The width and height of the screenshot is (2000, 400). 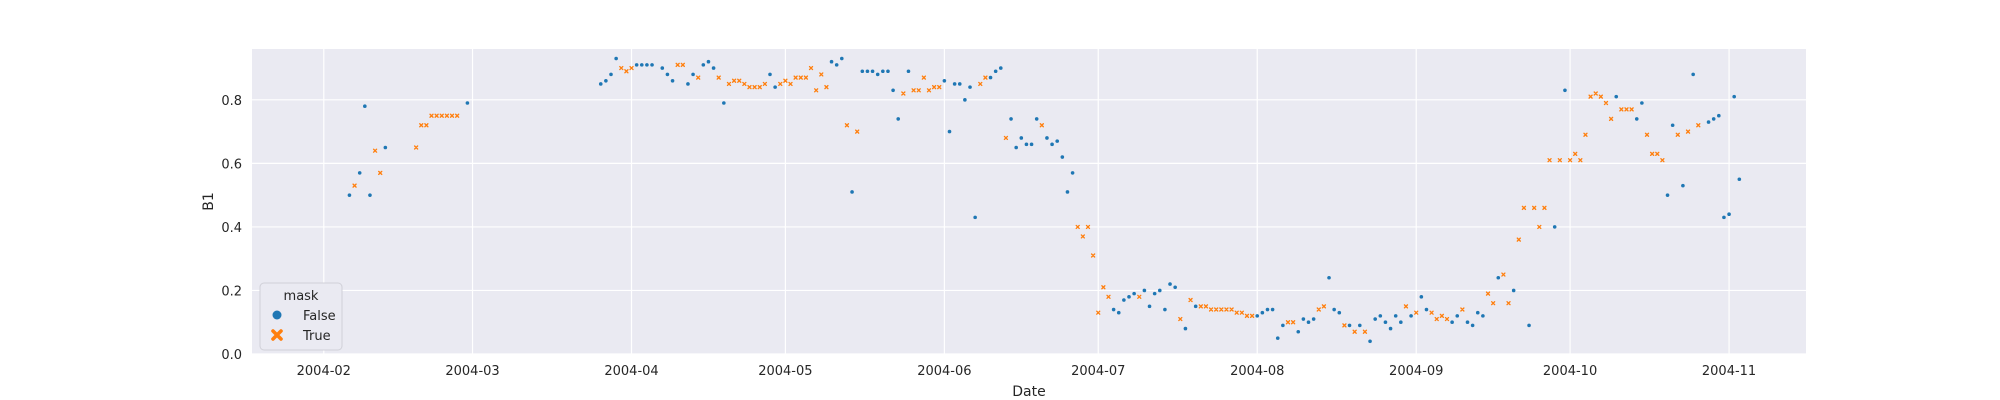 I want to click on legend-entry-false: False, so click(x=304, y=316).